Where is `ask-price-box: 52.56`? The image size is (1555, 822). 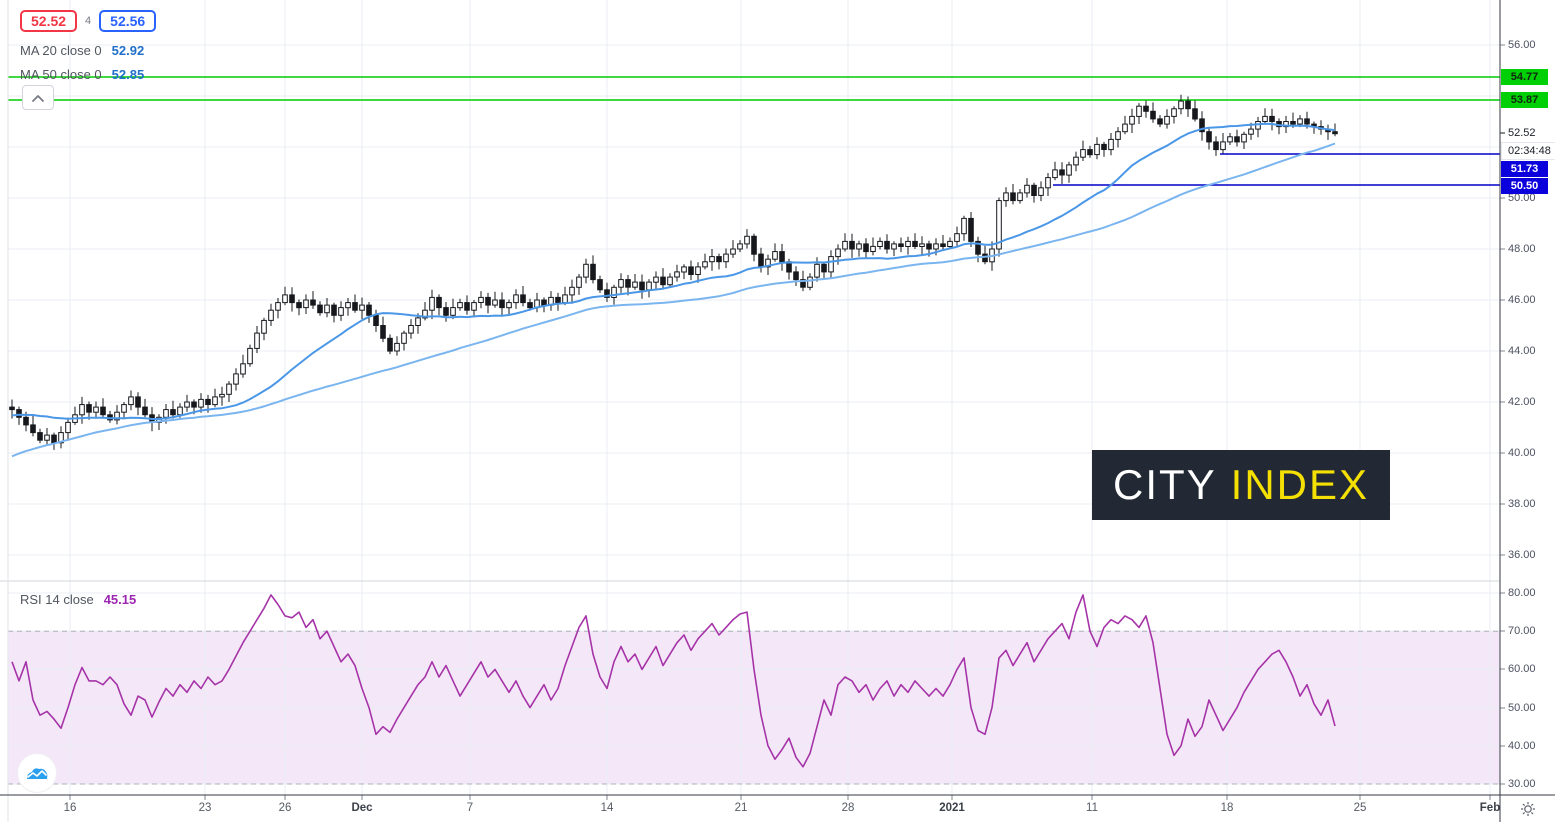
ask-price-box: 52.56 is located at coordinates (128, 21).